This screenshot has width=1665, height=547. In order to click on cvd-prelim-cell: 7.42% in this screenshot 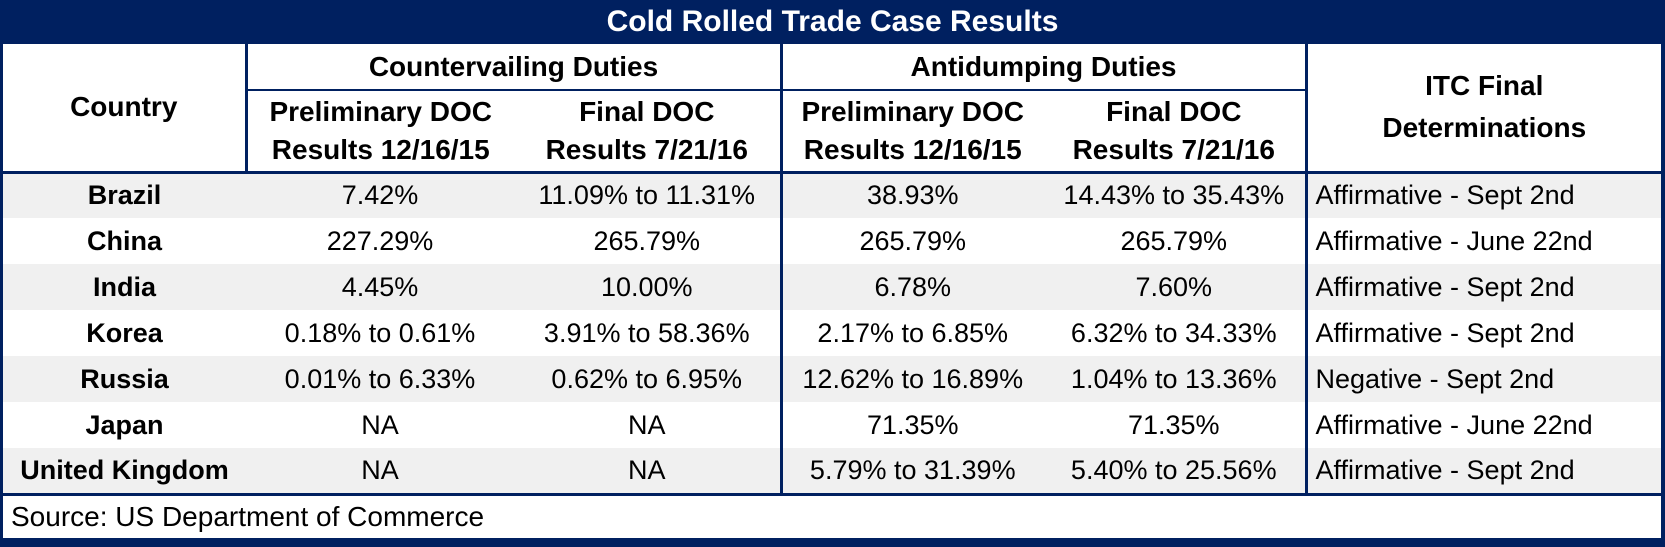, I will do `click(380, 194)`.